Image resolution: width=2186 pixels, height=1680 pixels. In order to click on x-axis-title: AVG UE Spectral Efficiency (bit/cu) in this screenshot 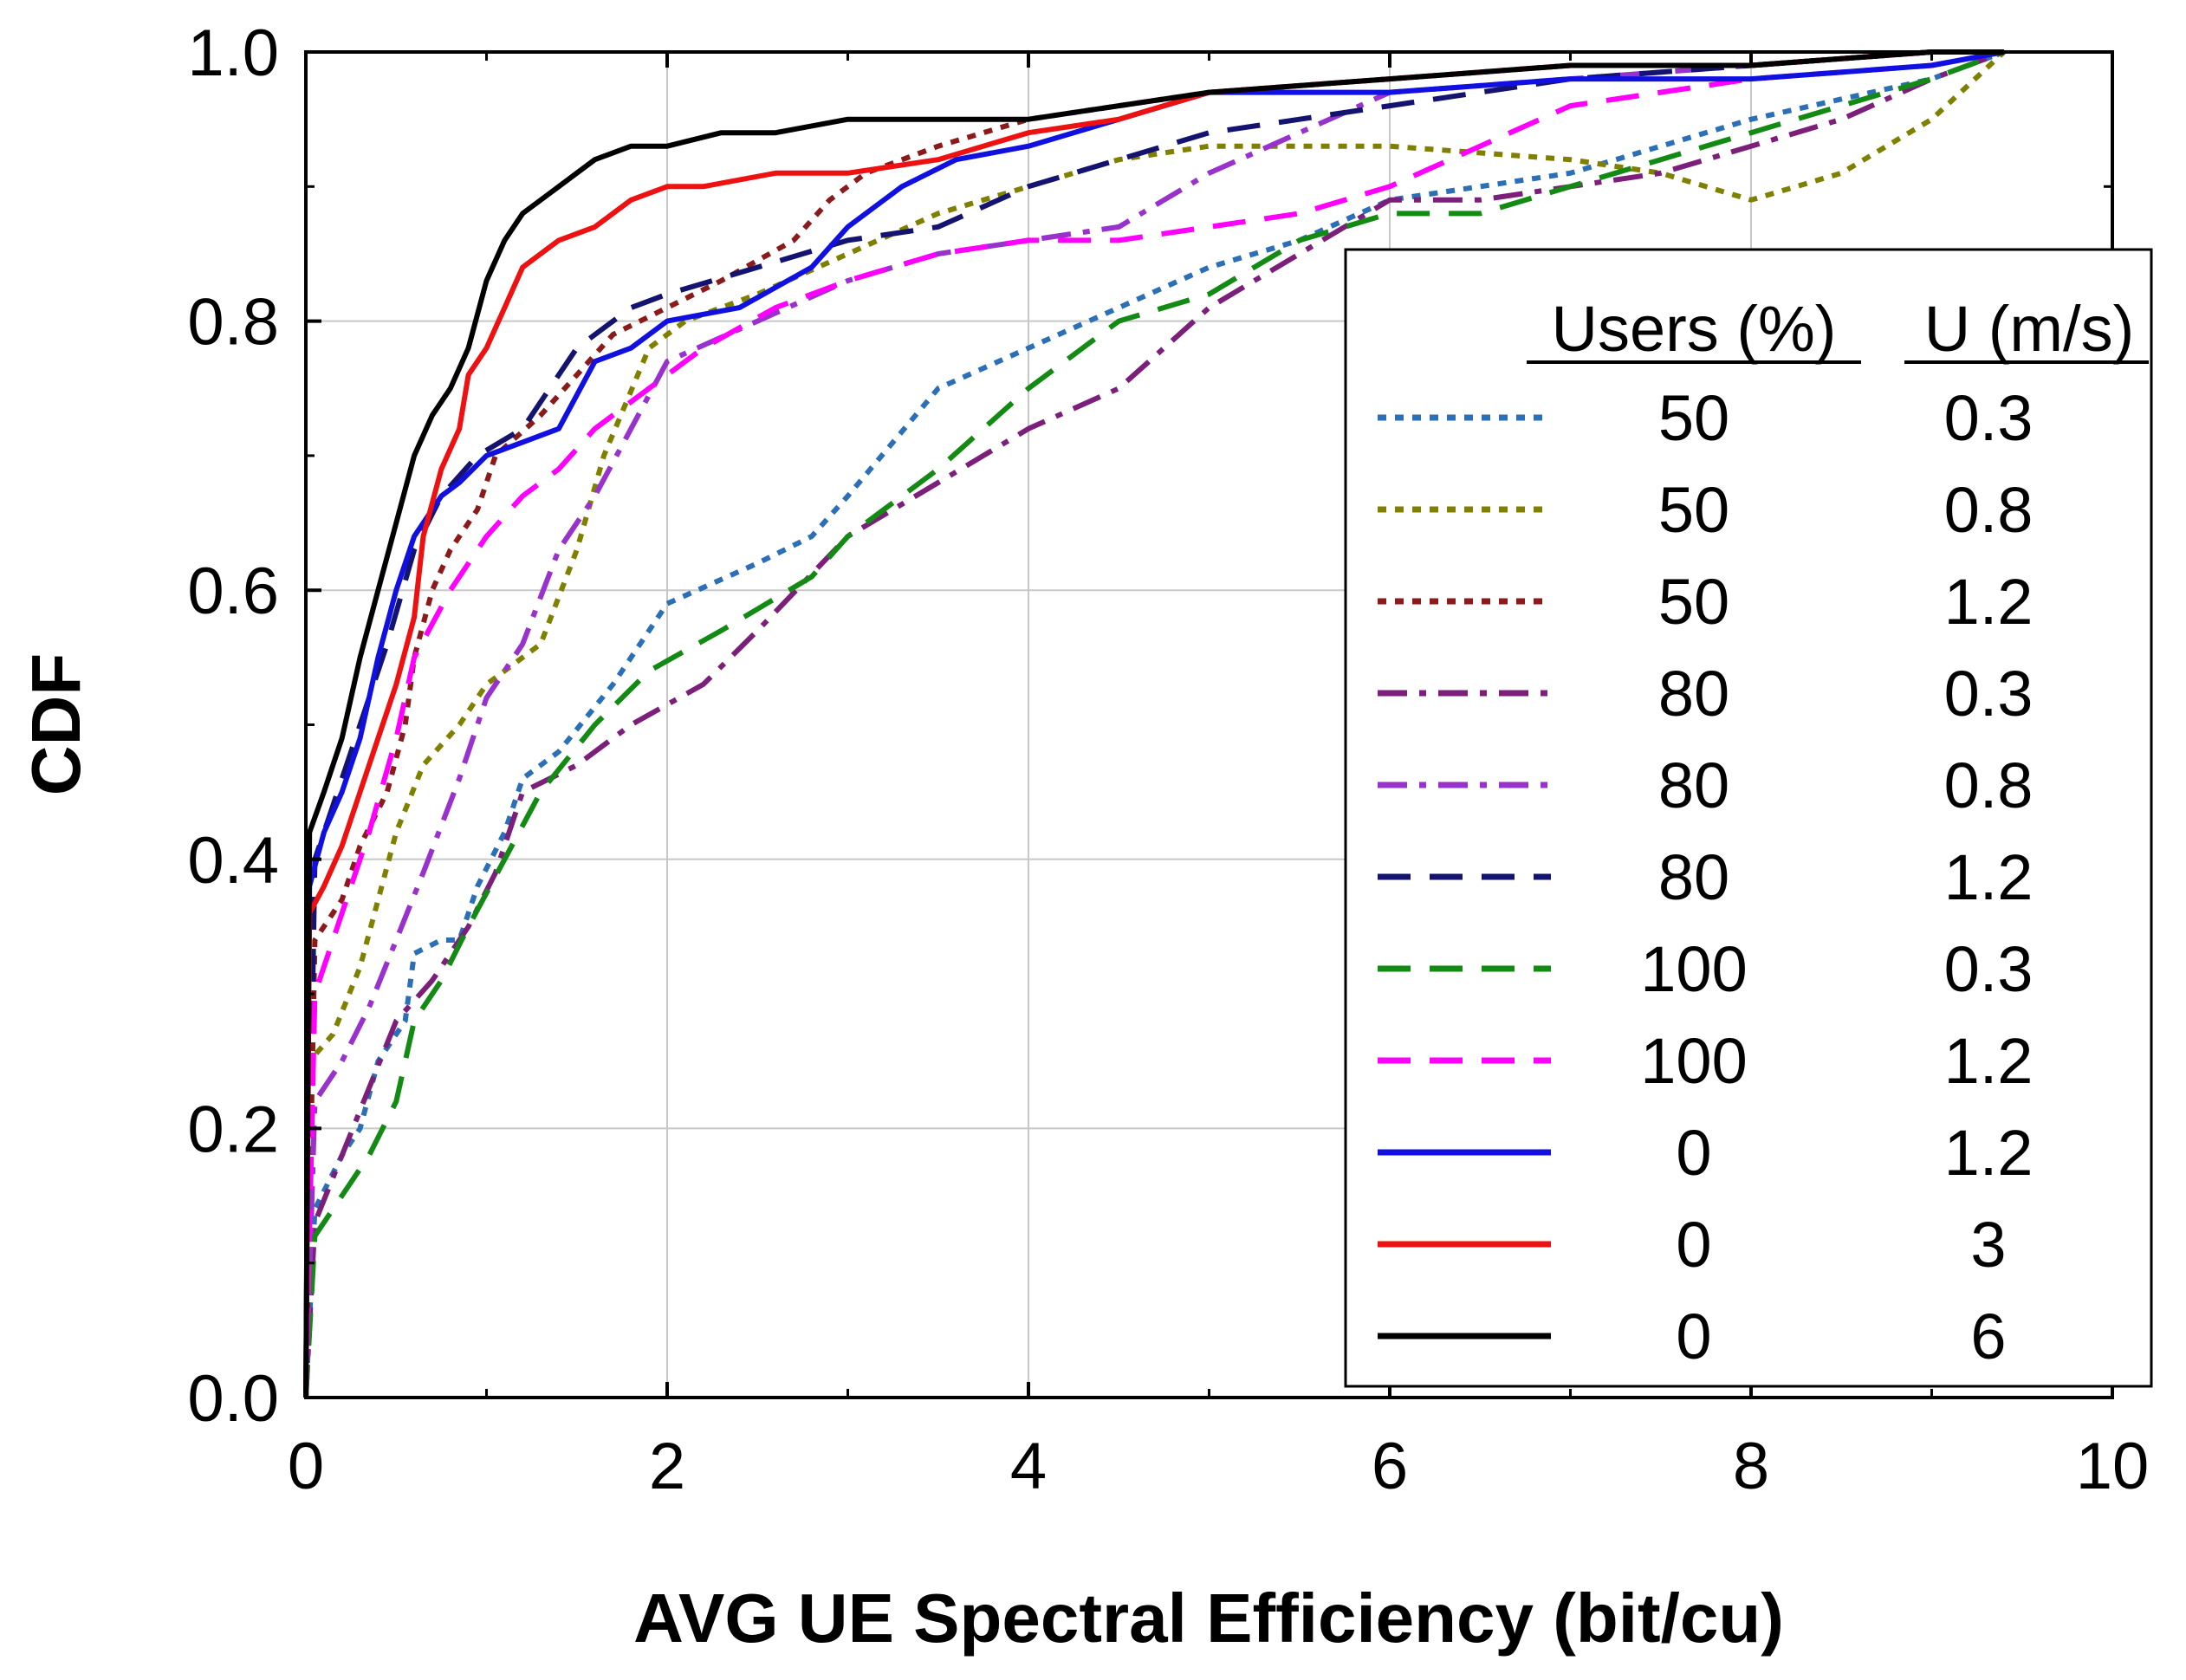, I will do `click(1208, 1618)`.